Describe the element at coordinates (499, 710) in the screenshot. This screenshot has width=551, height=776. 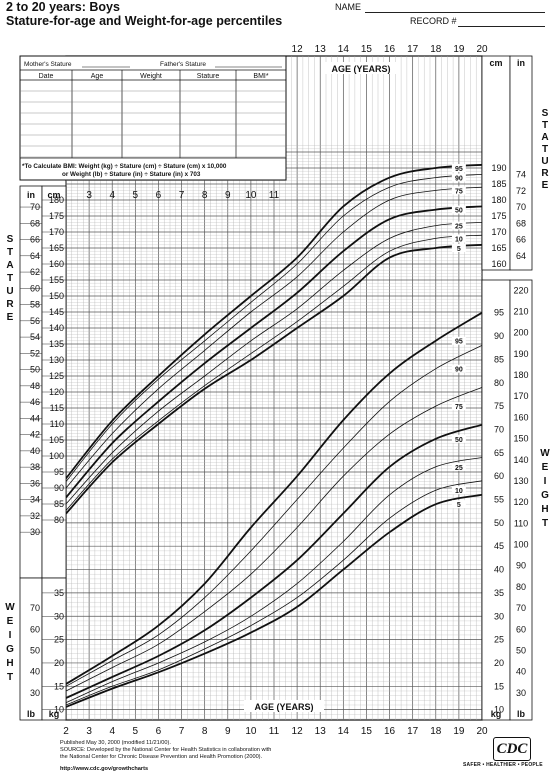
I see `tick-label-kg-right: 10` at that location.